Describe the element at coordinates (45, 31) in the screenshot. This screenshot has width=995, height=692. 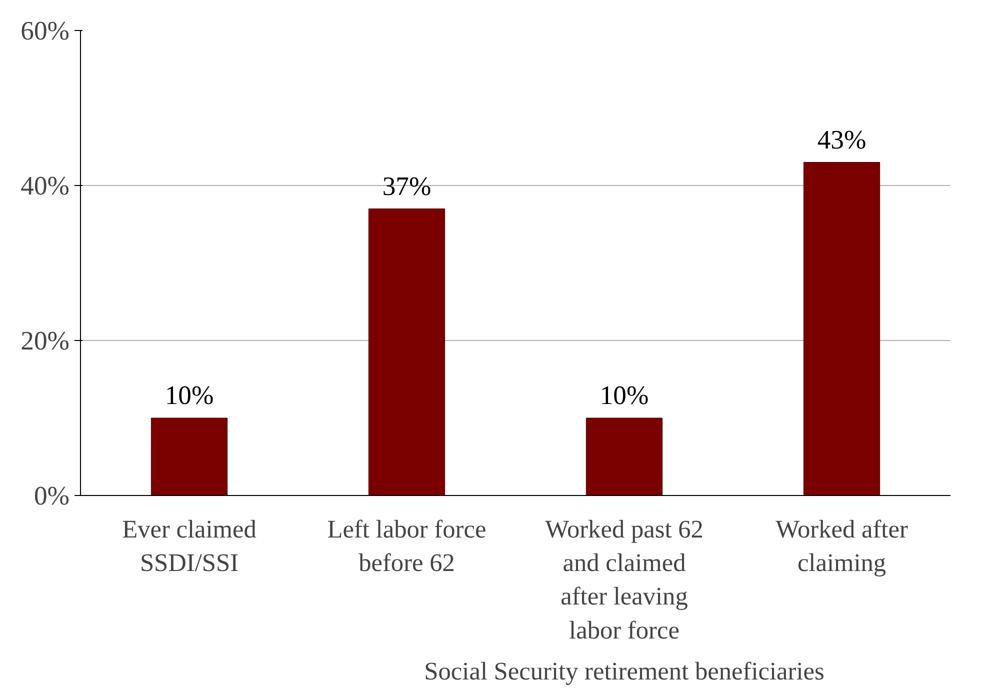
I see `y-tick-label: 60%` at that location.